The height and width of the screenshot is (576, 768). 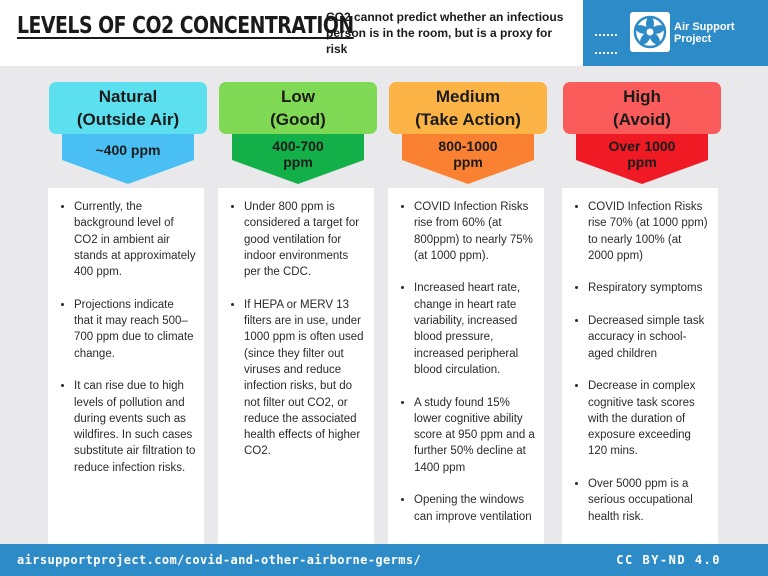 What do you see at coordinates (298, 146) in the screenshot?
I see `level-range: 400-700` at bounding box center [298, 146].